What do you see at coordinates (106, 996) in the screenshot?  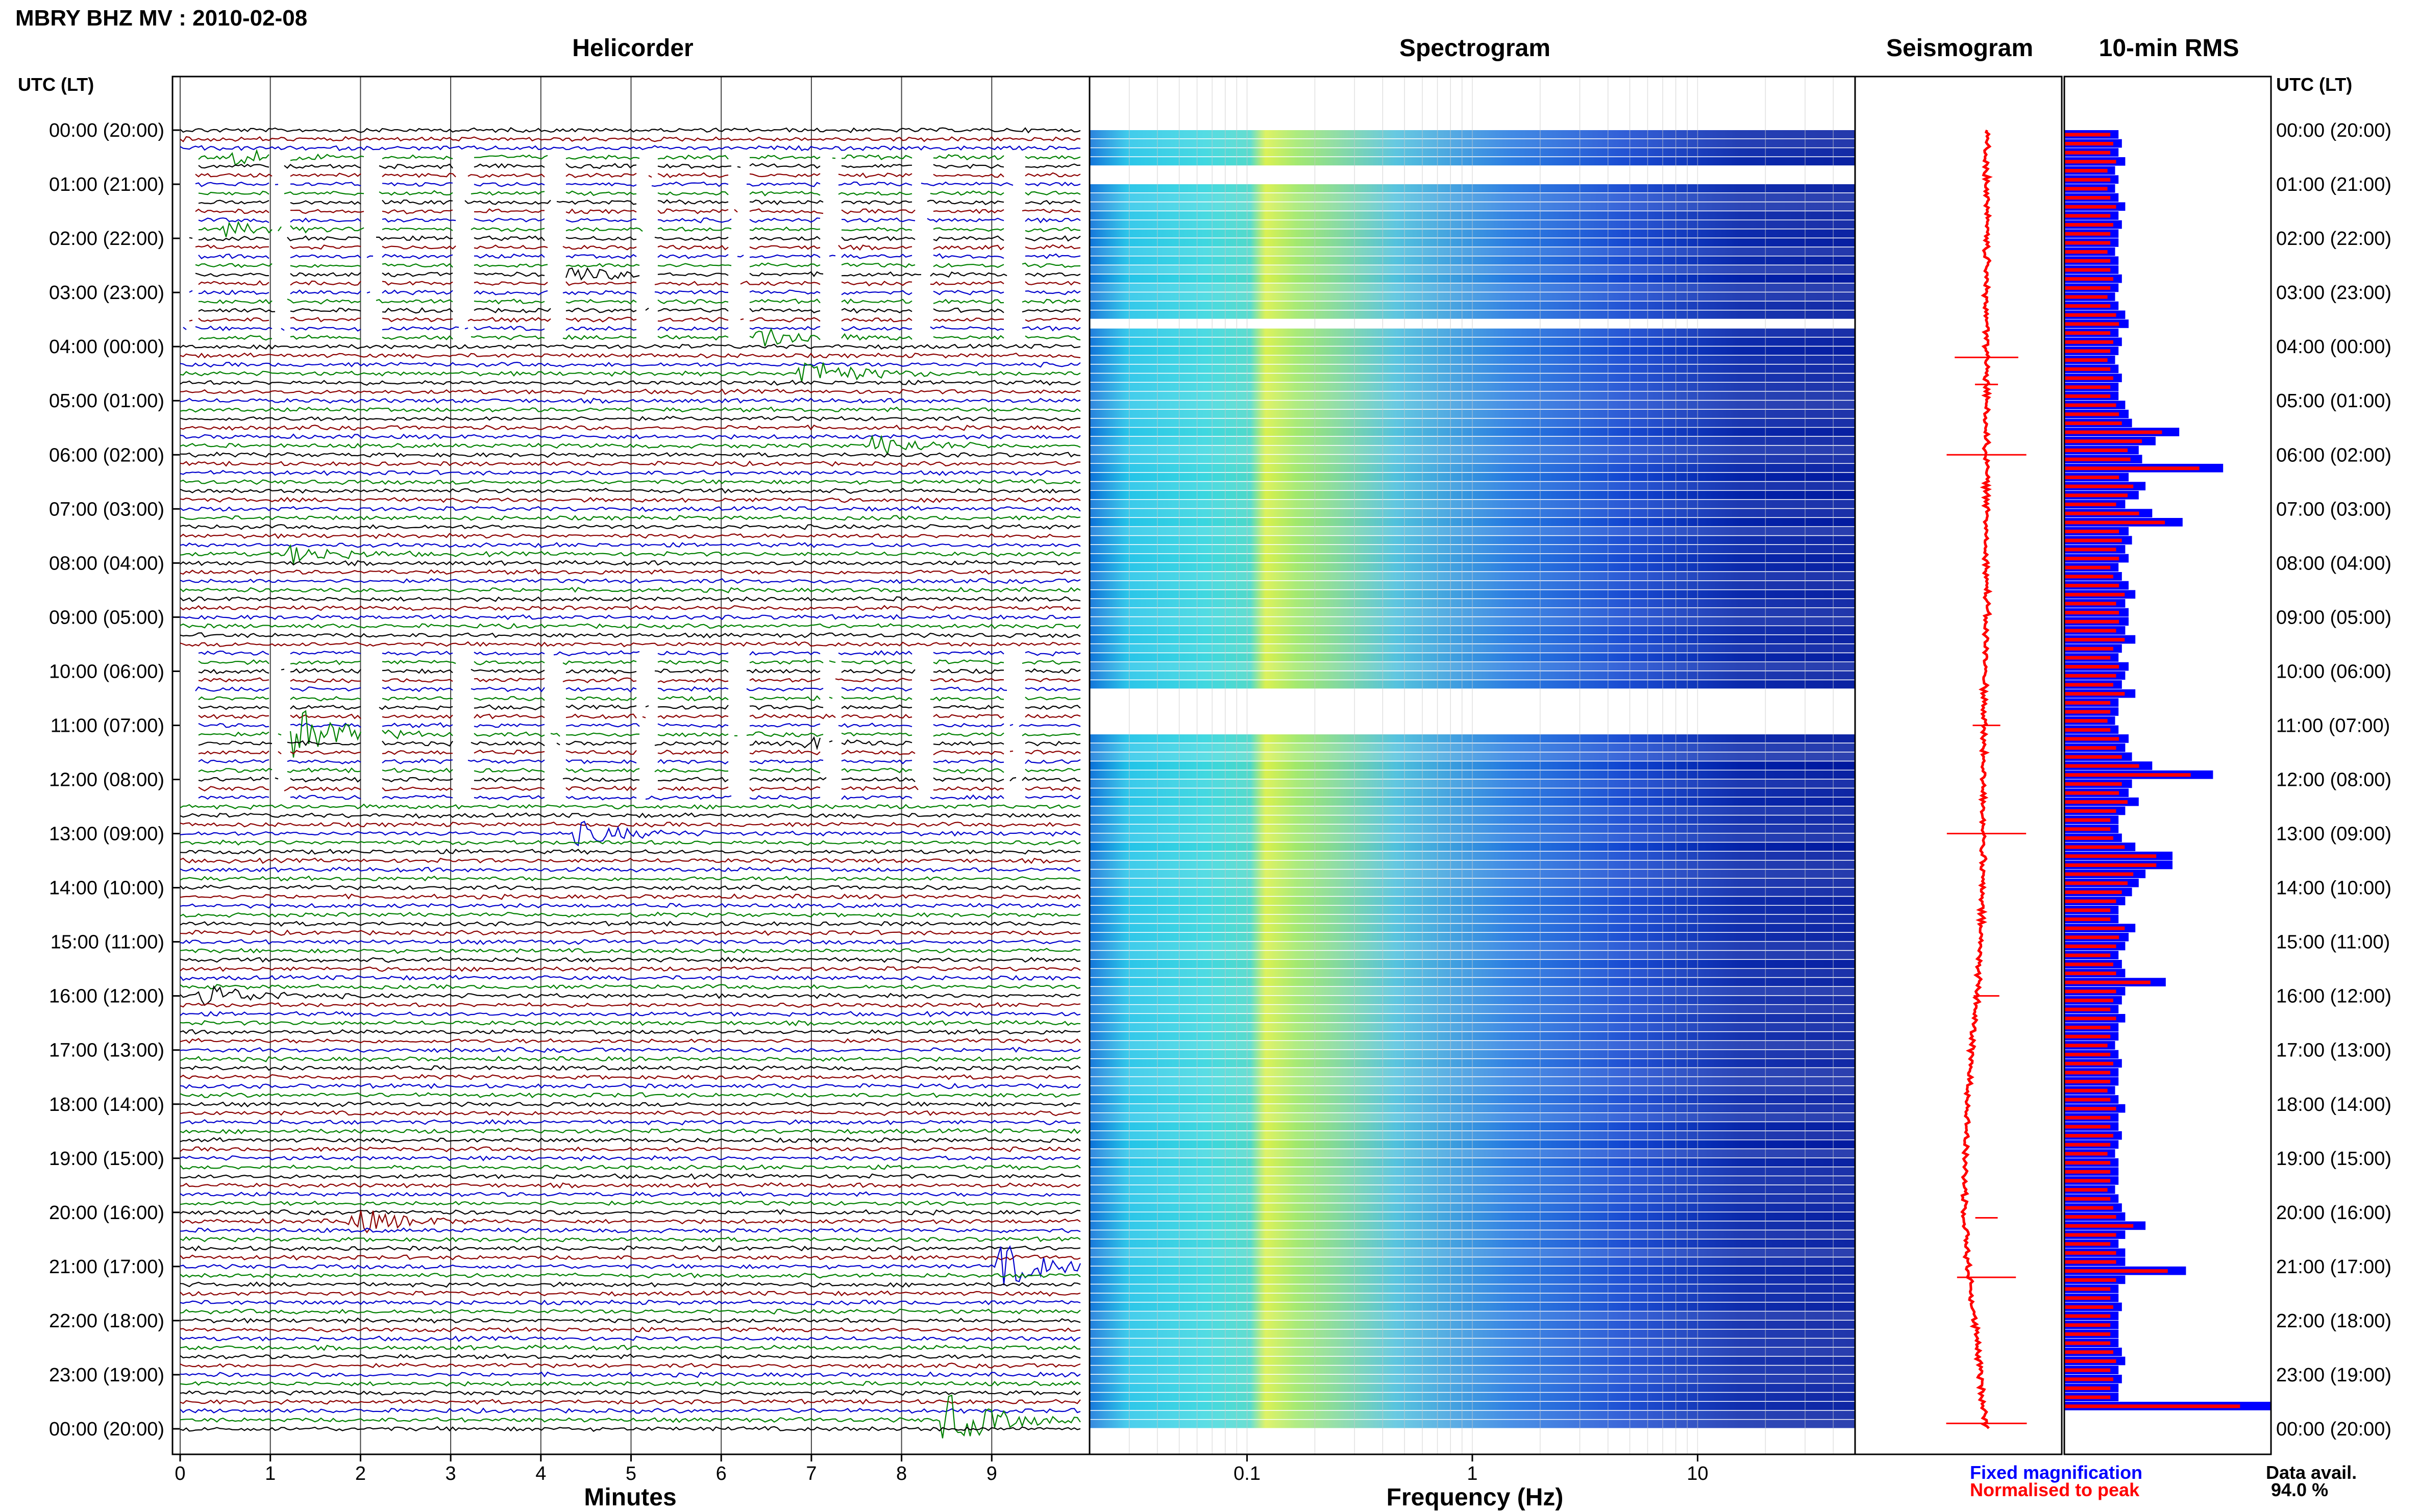 I see `time-label-left: 16:00 (12:00)` at bounding box center [106, 996].